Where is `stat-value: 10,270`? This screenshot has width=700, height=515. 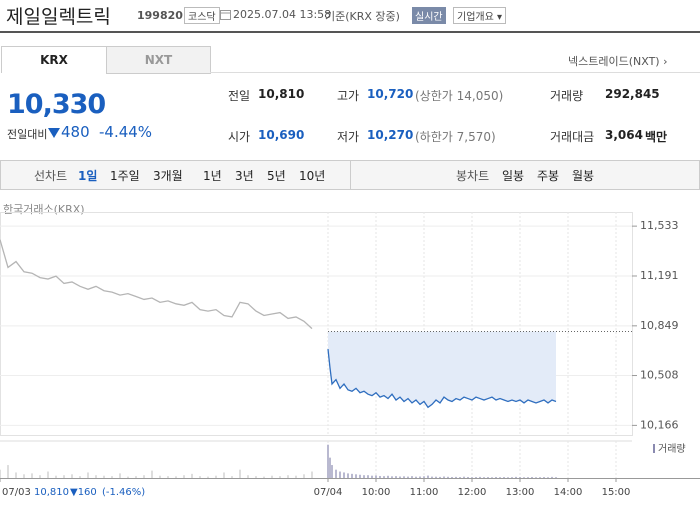 stat-value: 10,270 is located at coordinates (390, 135).